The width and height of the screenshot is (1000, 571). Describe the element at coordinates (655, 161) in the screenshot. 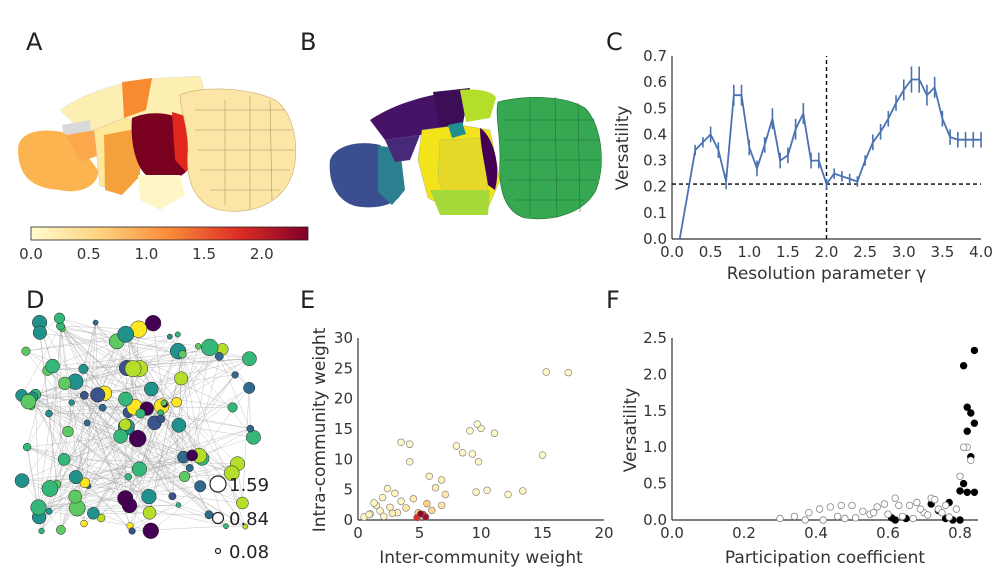

I see `y-tick-label: 0.3` at that location.